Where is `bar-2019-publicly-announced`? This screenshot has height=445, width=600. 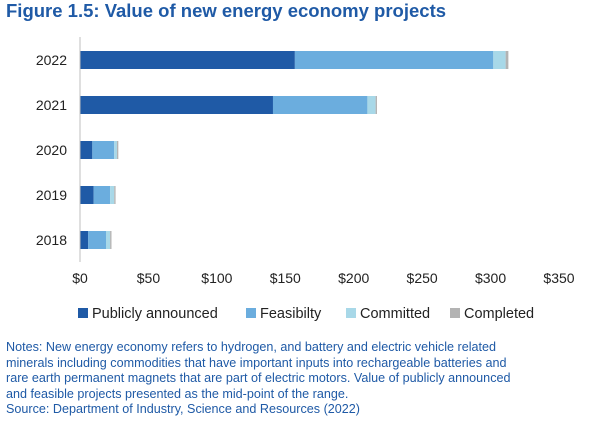
bar-2019-publicly-announced is located at coordinates (87, 195).